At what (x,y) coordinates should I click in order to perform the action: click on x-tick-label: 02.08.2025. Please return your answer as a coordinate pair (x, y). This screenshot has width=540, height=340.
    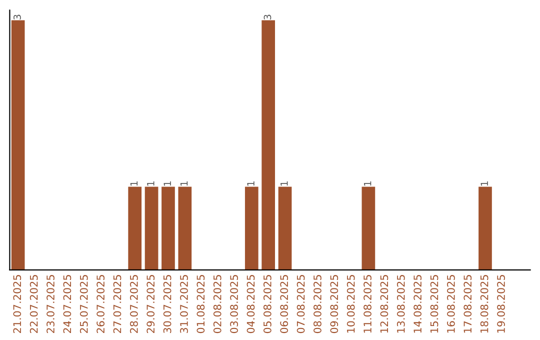
    Looking at the image, I should click on (217, 304).